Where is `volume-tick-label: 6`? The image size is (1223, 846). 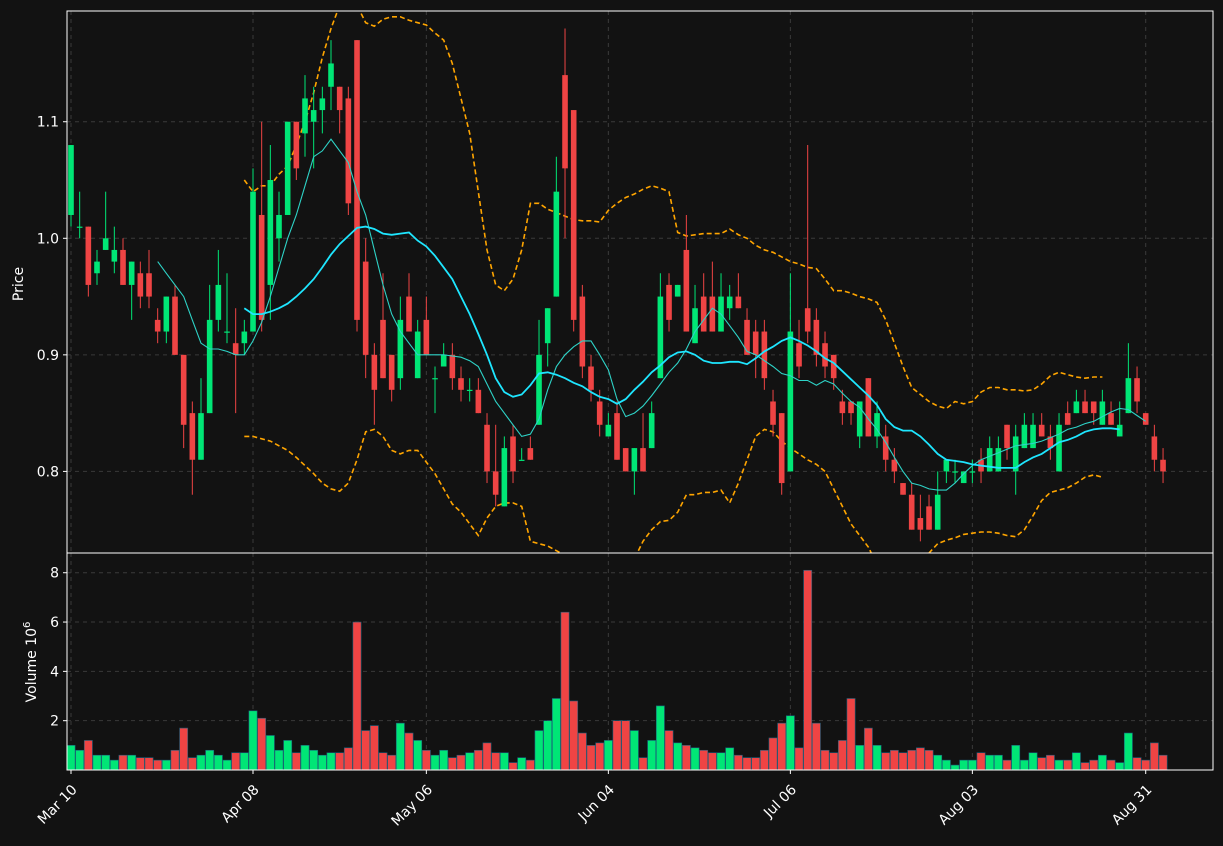 volume-tick-label: 6 is located at coordinates (54, 623).